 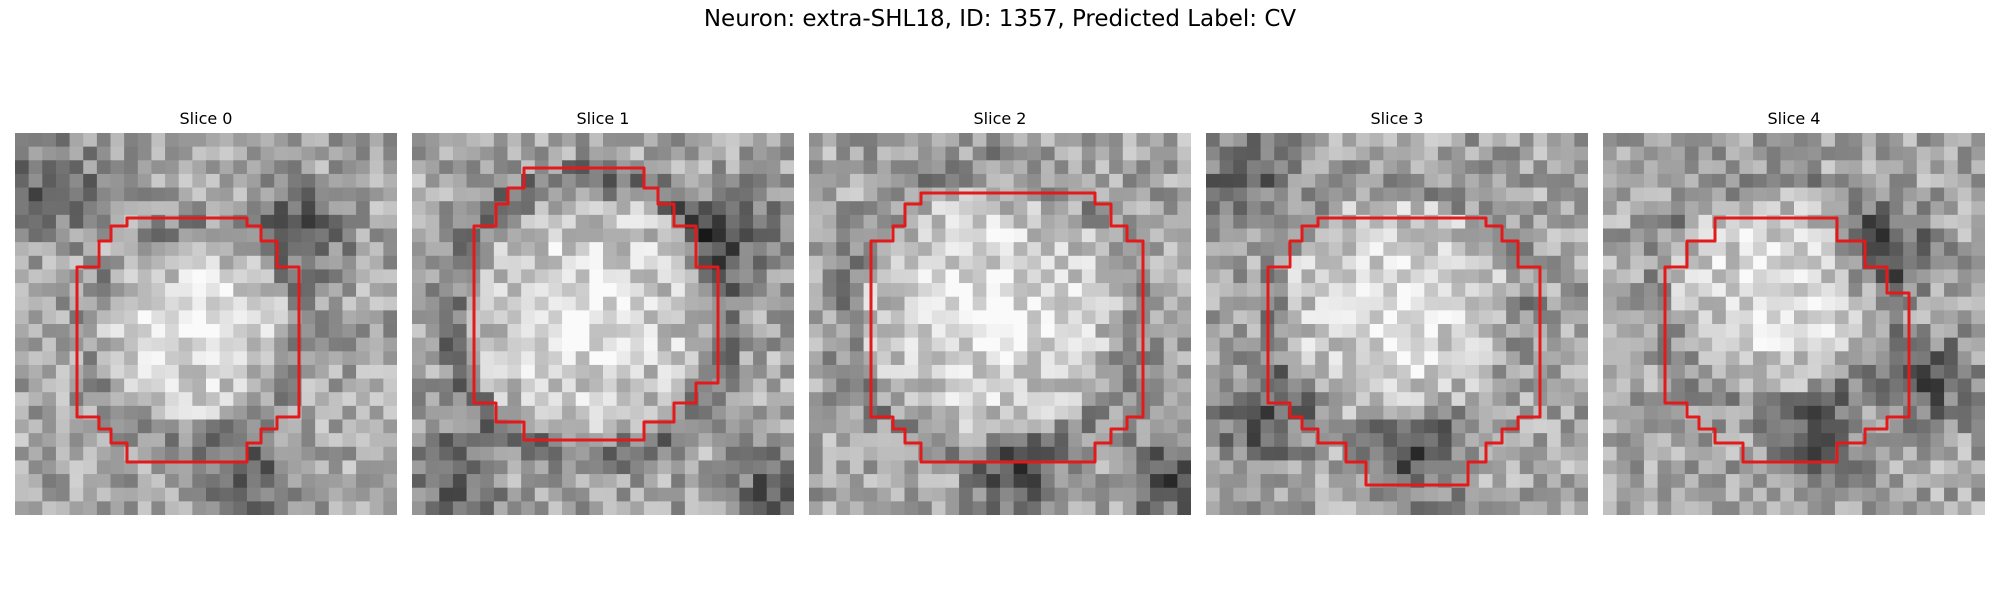 What do you see at coordinates (603, 118) in the screenshot?
I see `slice-title: Slice 1` at bounding box center [603, 118].